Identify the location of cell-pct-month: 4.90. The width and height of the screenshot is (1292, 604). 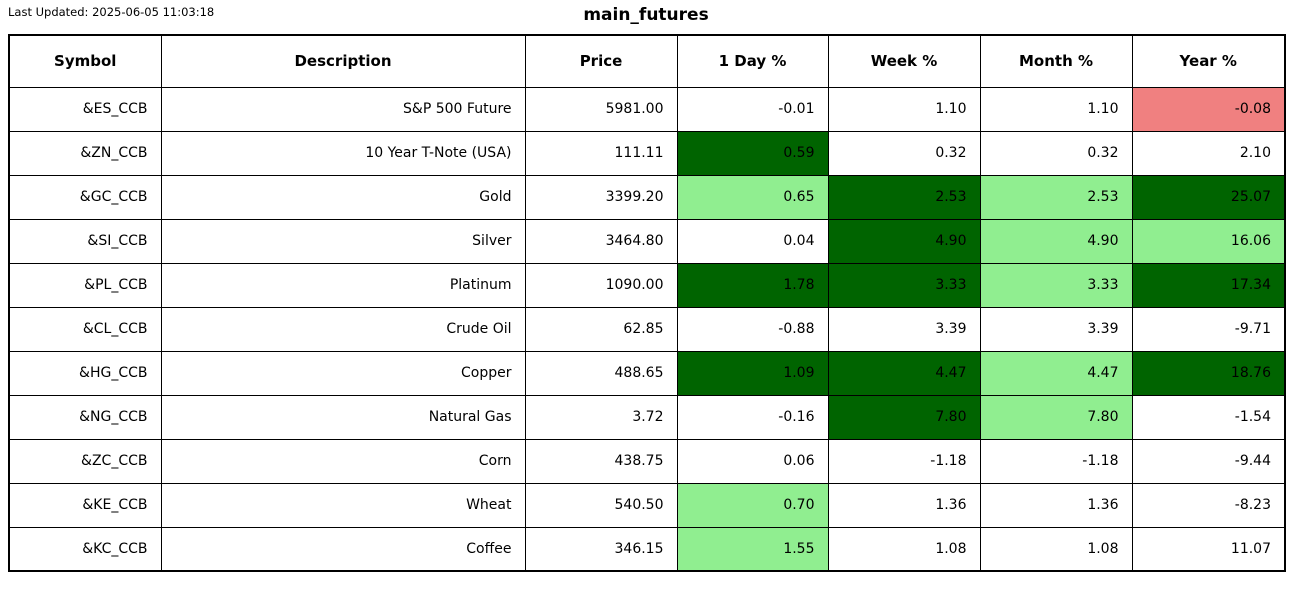
(1056, 241).